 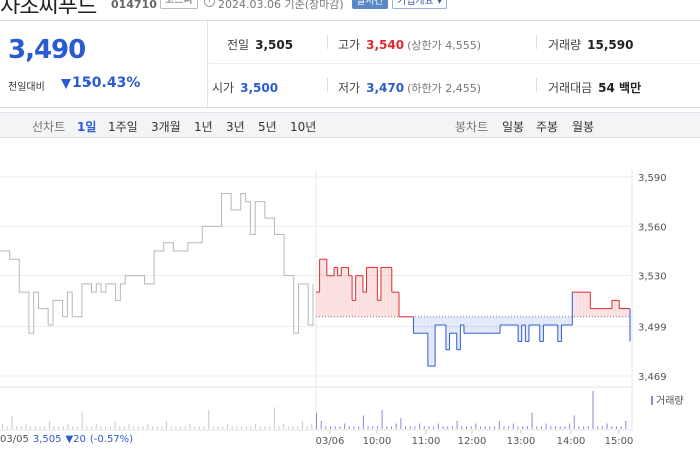 I want to click on period-3m: 3개월, so click(x=166, y=127).